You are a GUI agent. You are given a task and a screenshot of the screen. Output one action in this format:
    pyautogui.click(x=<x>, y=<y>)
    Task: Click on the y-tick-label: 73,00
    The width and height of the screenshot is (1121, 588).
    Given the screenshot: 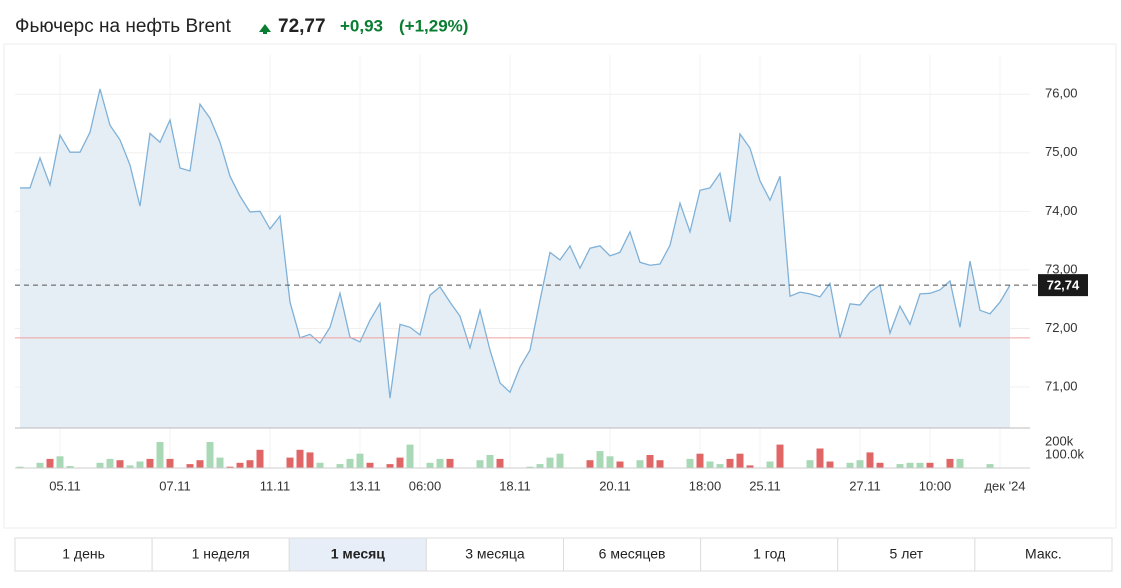 What is the action you would take?
    pyautogui.click(x=1061, y=268)
    